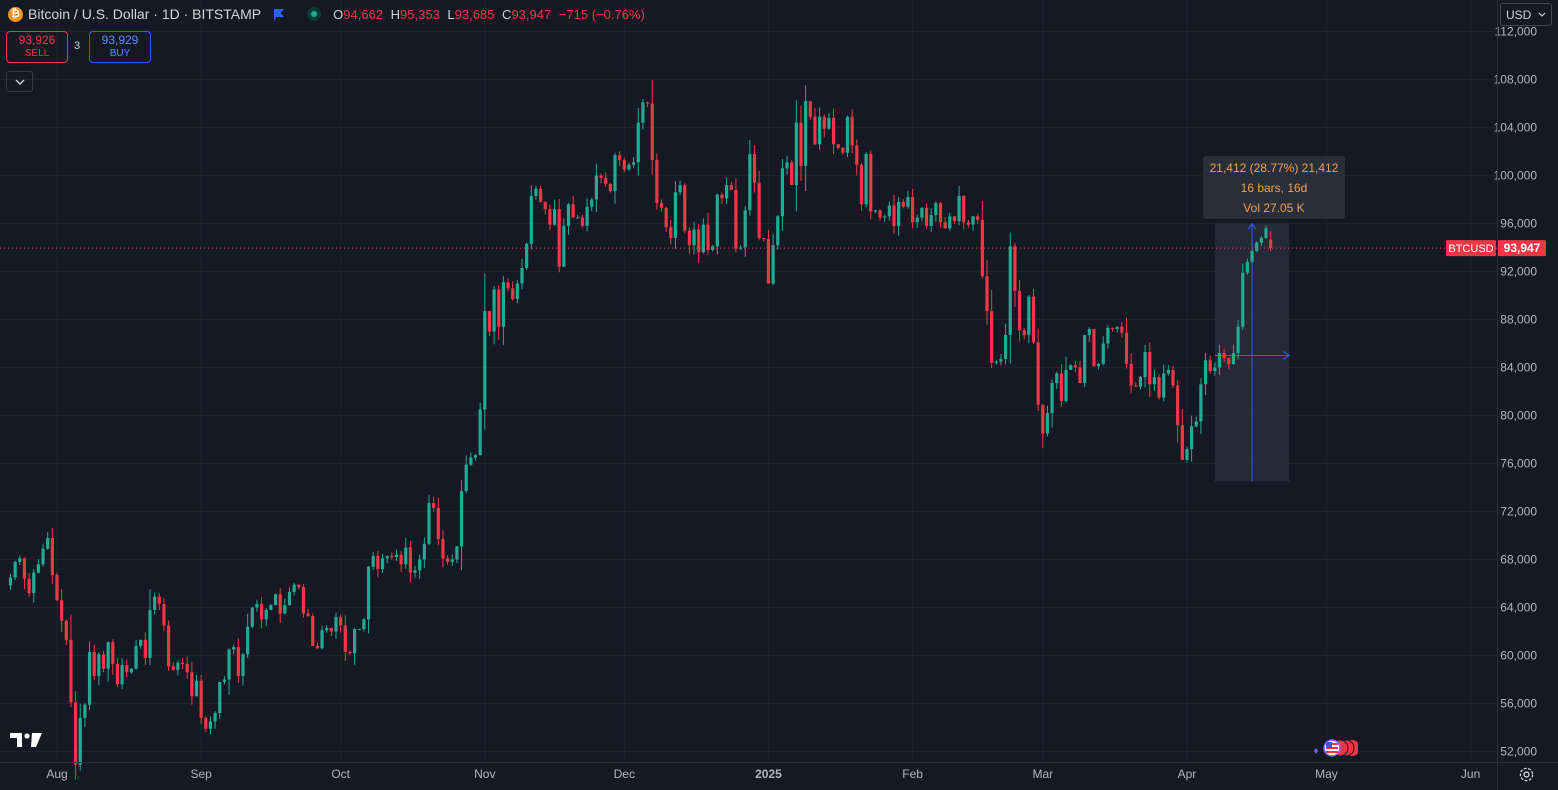 This screenshot has width=1558, height=790. Describe the element at coordinates (1526, 14) in the screenshot. I see `currency-select: USD` at that location.